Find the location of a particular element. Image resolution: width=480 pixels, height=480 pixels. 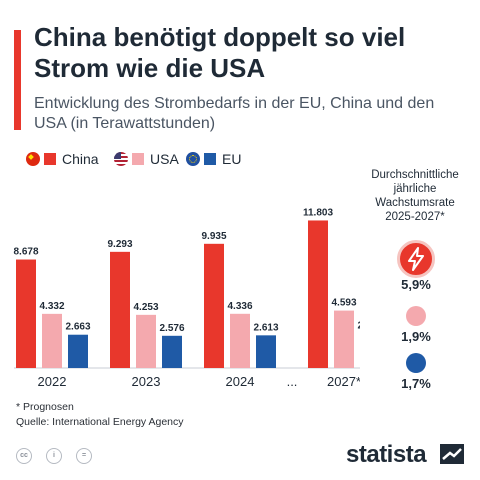

footnote: * Prognosen is located at coordinates (45, 407).